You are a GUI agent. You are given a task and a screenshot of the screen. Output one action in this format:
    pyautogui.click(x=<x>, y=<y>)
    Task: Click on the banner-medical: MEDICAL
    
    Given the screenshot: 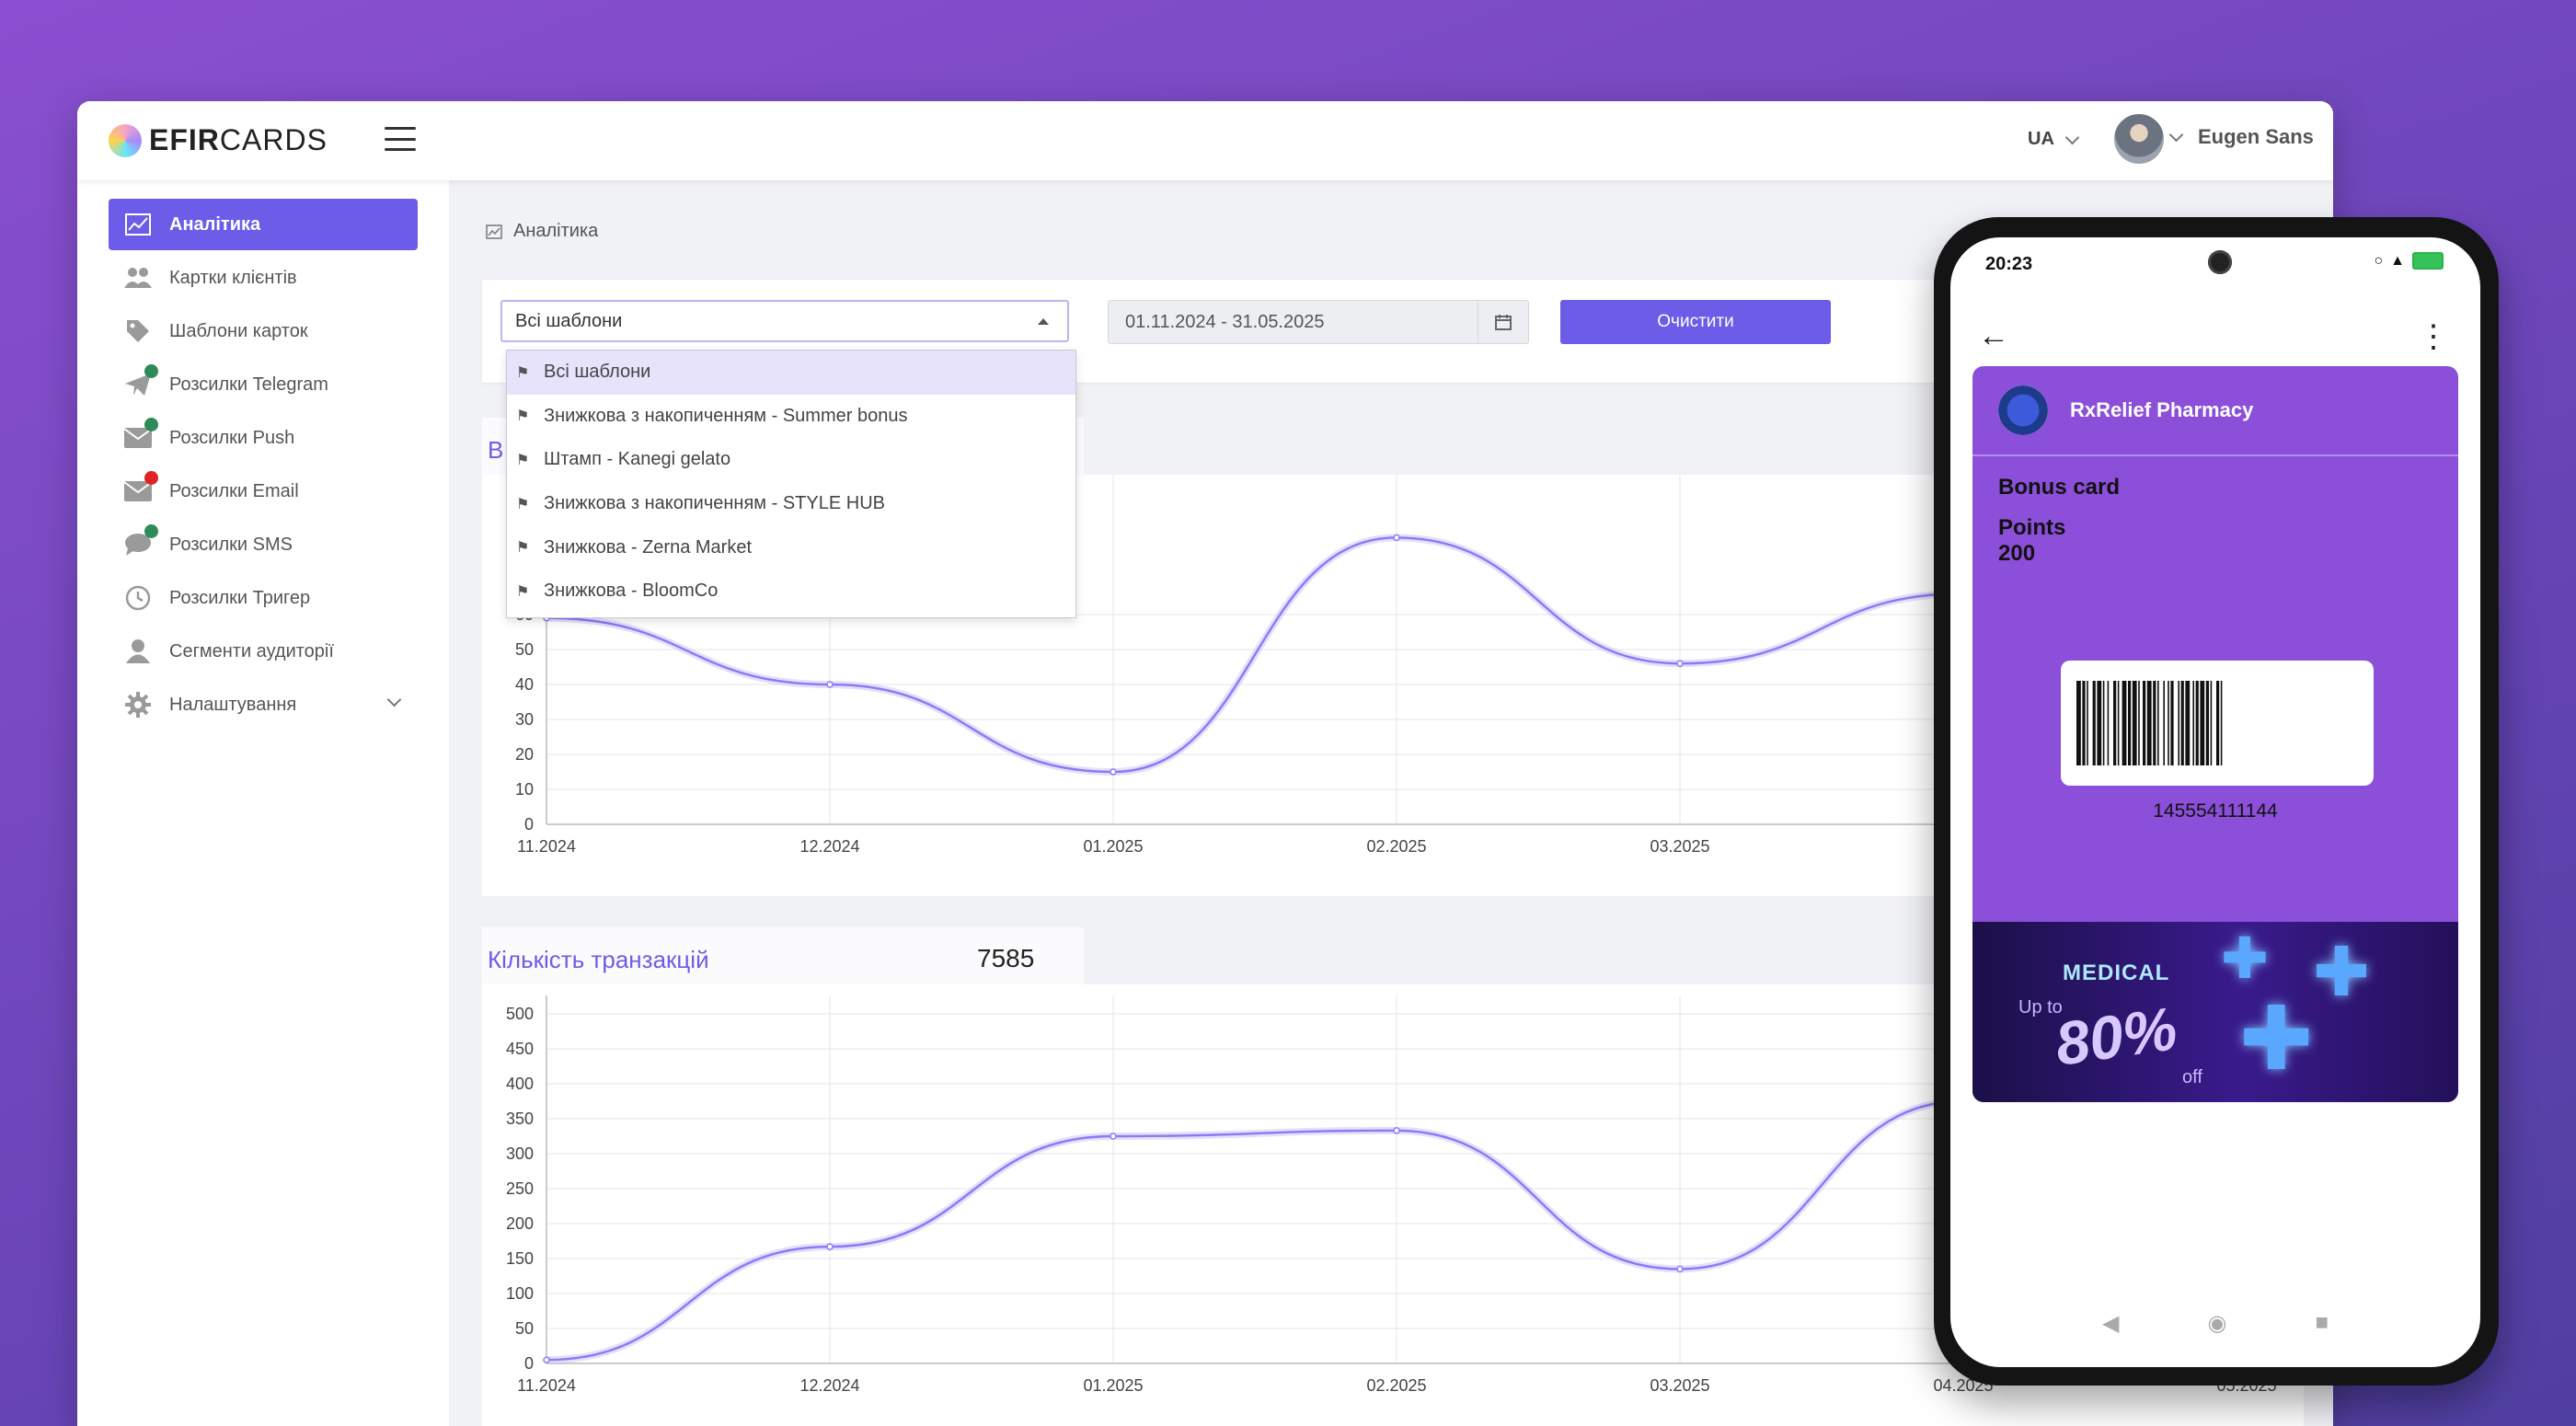 What is the action you would take?
    pyautogui.click(x=2116, y=972)
    